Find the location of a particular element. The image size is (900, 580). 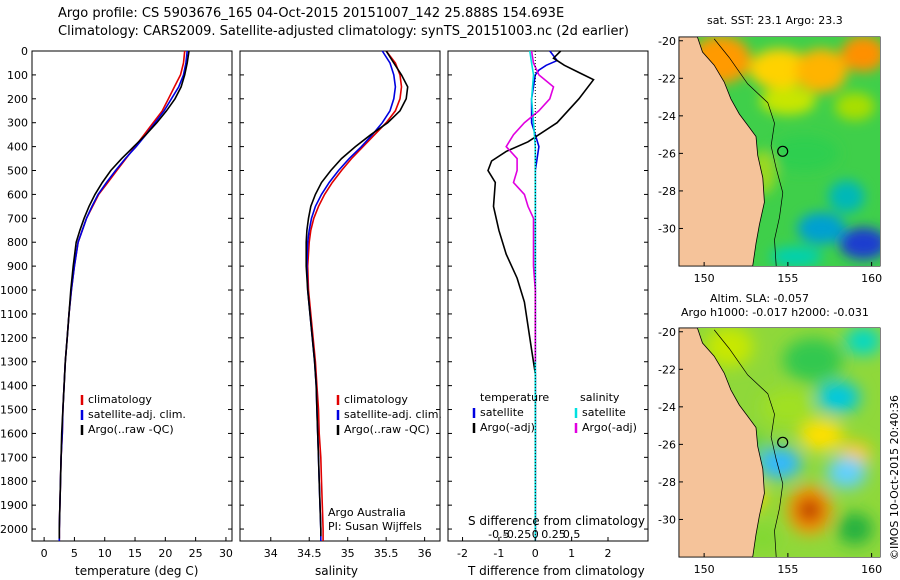

salinity-legend-label: climatology is located at coordinates (376, 399).